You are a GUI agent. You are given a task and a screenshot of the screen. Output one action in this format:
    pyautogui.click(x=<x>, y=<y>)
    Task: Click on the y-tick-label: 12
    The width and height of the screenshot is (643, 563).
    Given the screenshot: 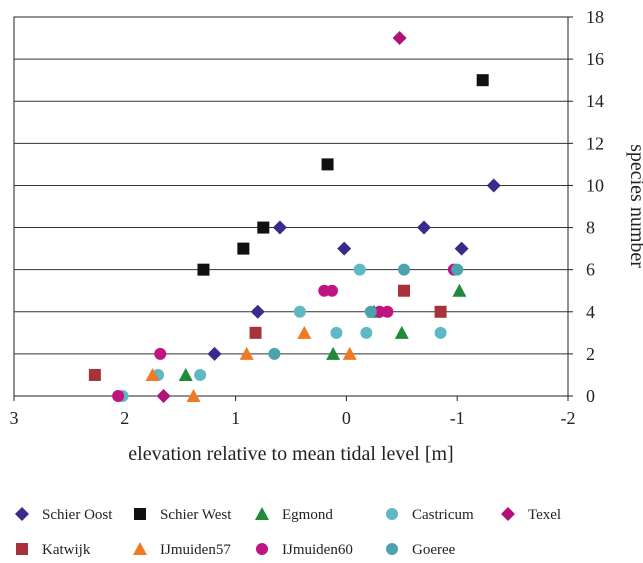 What is the action you would take?
    pyautogui.click(x=595, y=143)
    